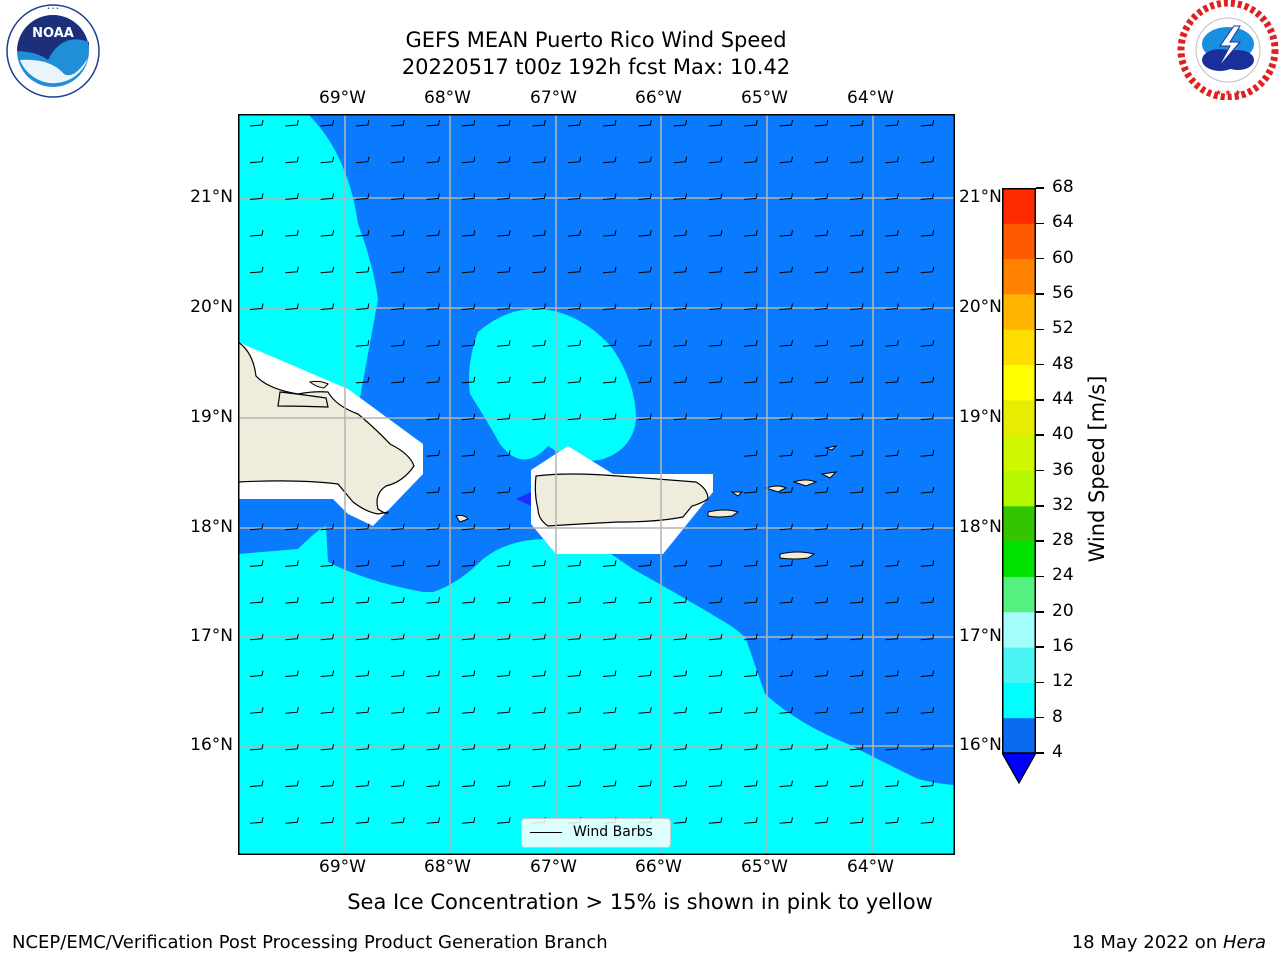  What do you see at coordinates (1063, 187) in the screenshot?
I see `colorbar-tick-label: 68` at bounding box center [1063, 187].